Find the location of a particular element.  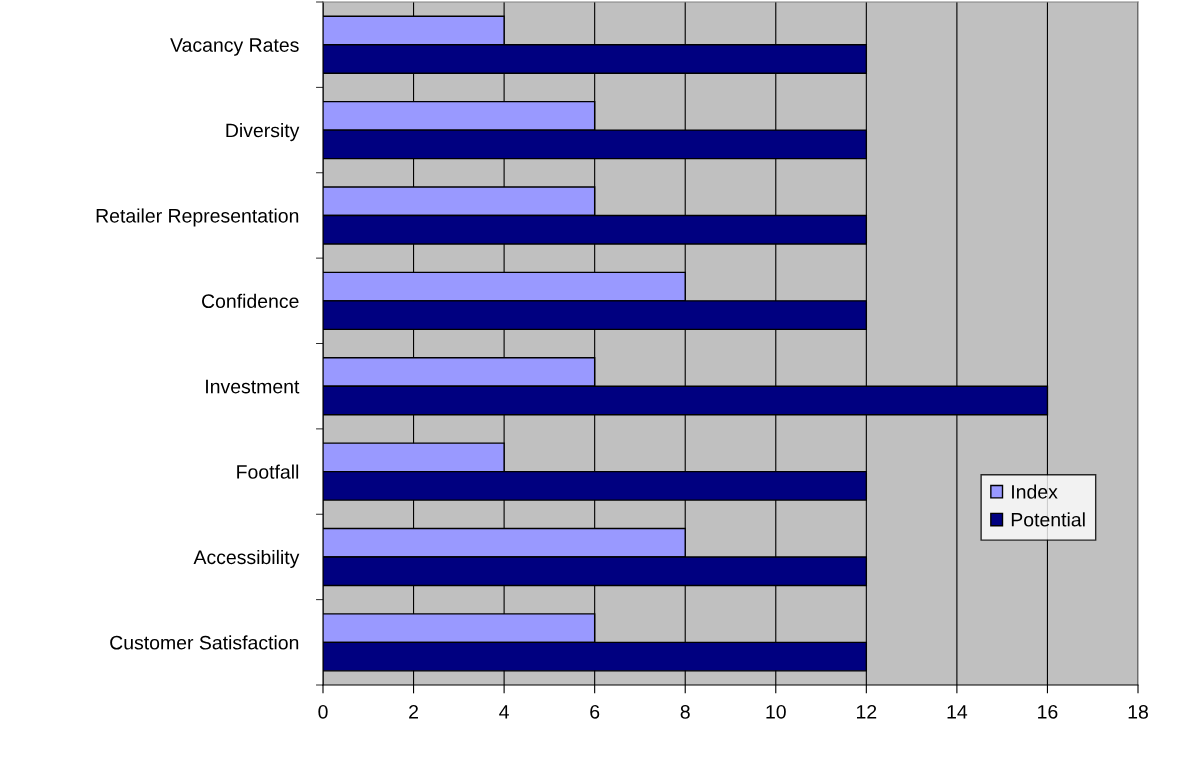

y-tick-label: Retailer Representation is located at coordinates (197, 217).